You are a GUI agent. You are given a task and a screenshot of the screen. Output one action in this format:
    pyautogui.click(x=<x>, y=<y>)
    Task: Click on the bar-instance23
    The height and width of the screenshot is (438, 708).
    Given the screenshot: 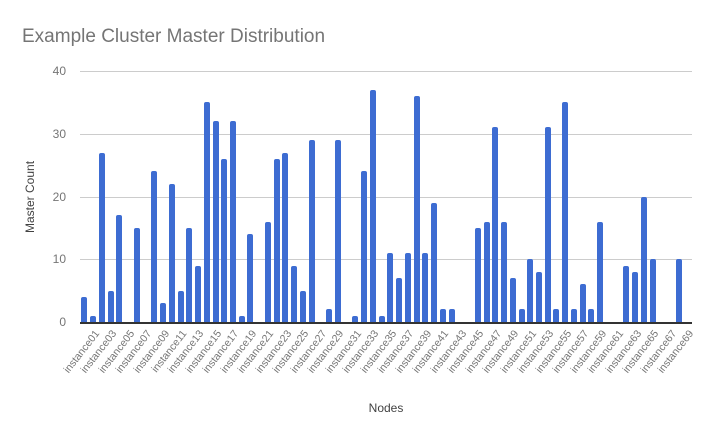 What is the action you would take?
    pyautogui.click(x=276, y=240)
    